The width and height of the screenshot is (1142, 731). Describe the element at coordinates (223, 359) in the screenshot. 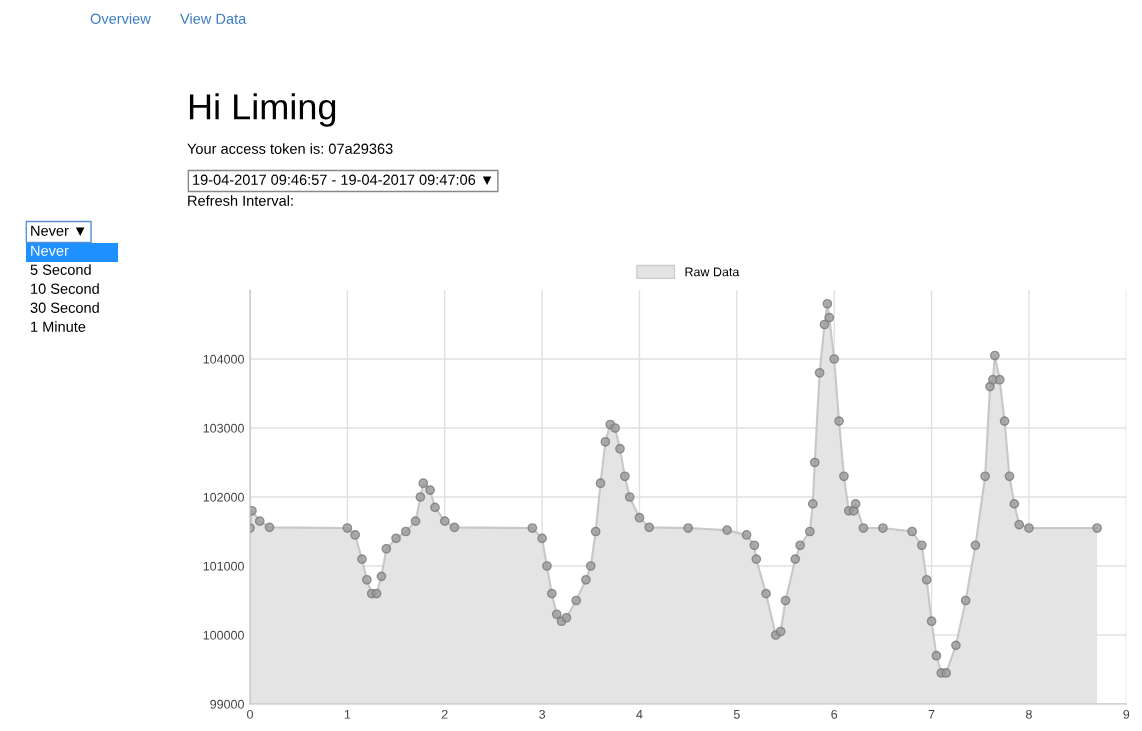

I see `y-tick-label: 104000` at that location.